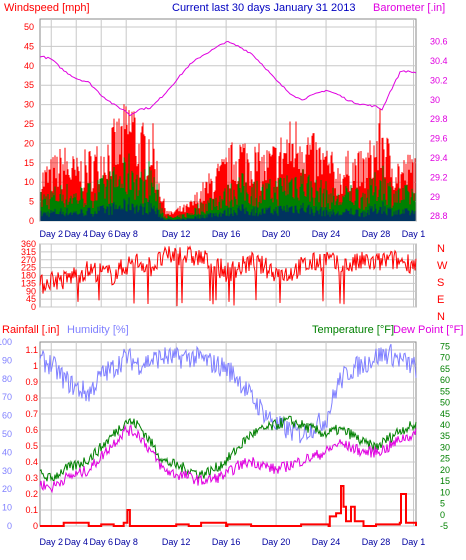 The image size is (466, 560). Describe the element at coordinates (7, 360) in the screenshot. I see `humidity-tick-label: 90` at that location.